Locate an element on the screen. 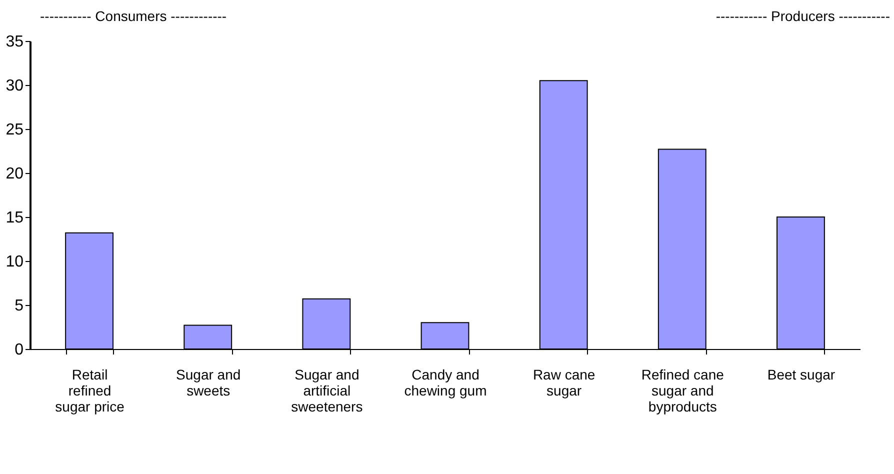  x-tick-label: Candy and chewing gum is located at coordinates (445, 382).